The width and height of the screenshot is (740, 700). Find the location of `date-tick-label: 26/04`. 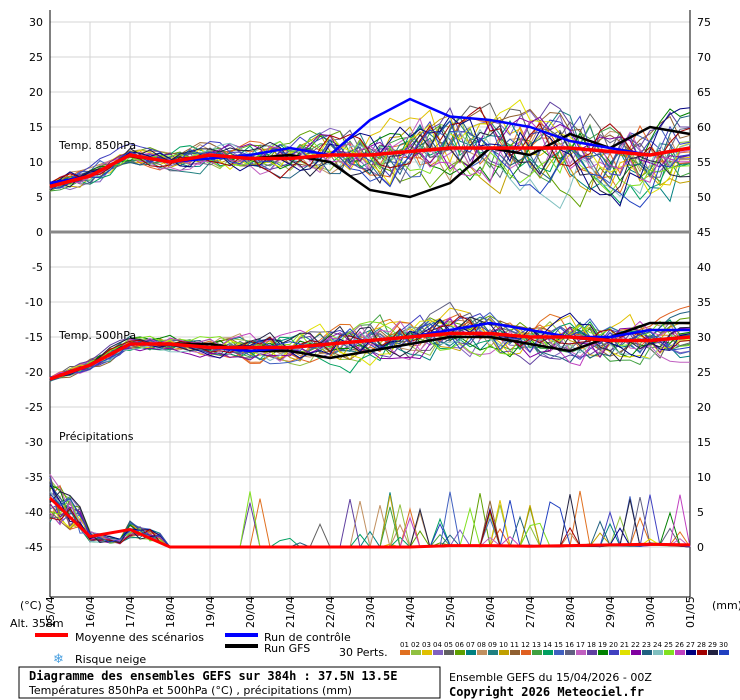

date-tick-label: 26/04 is located at coordinates (490, 612).